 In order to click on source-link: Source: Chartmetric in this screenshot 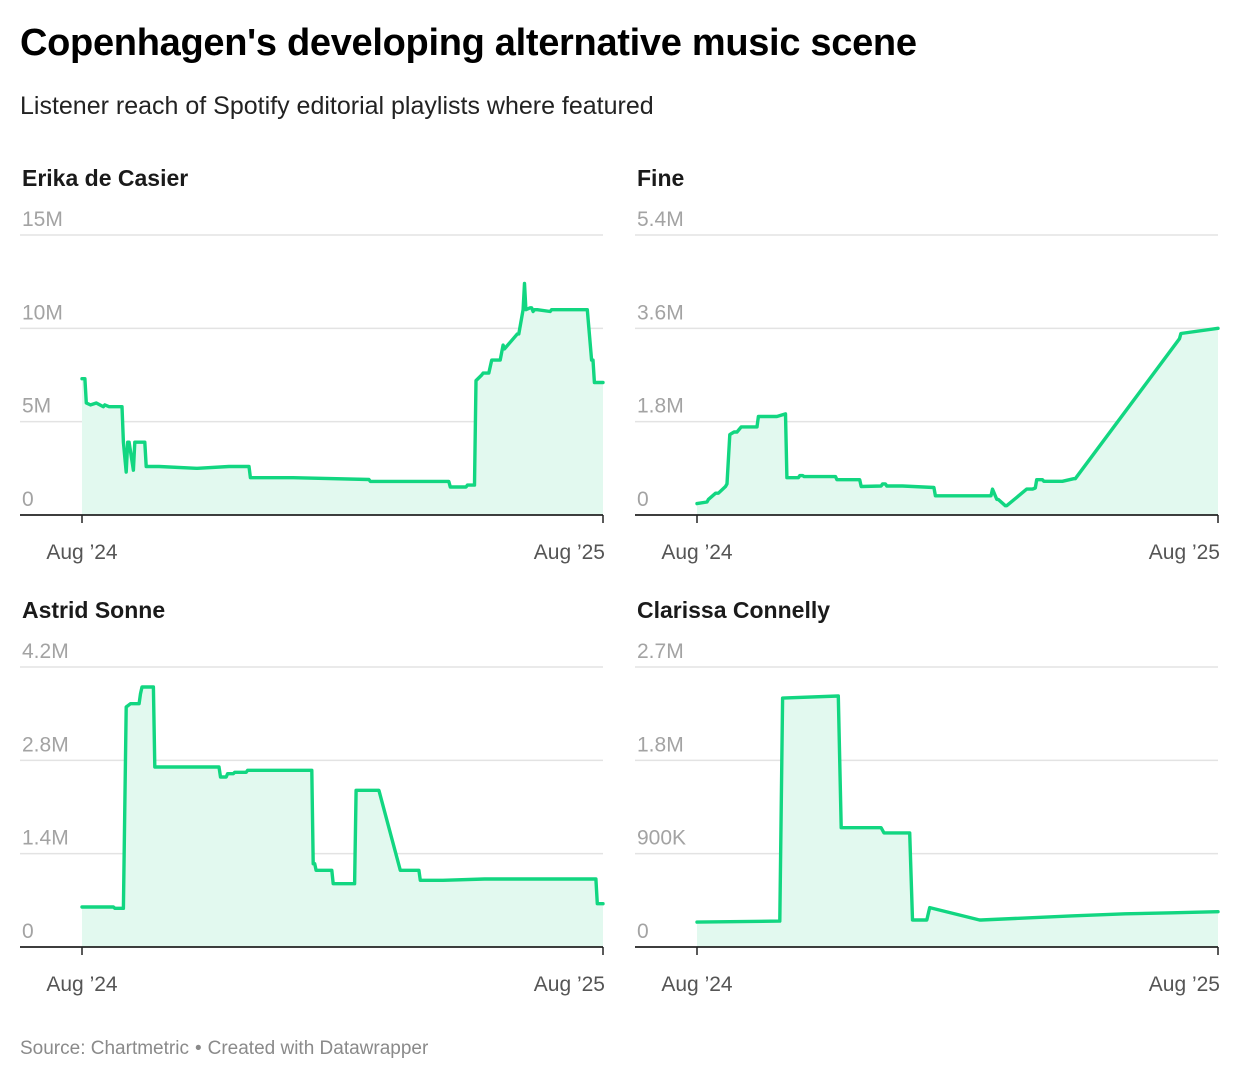, I will do `click(104, 1048)`.